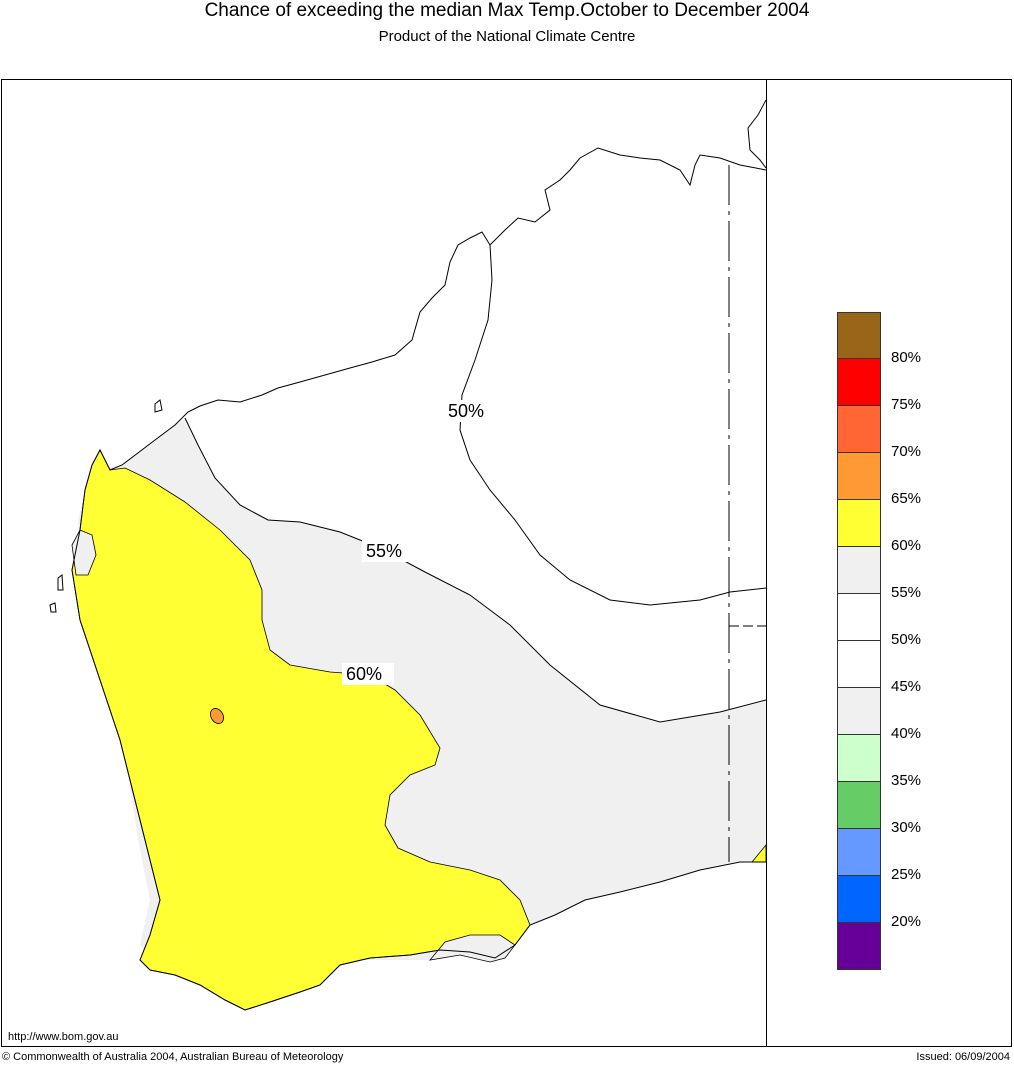 This screenshot has width=1014, height=1066. What do you see at coordinates (906, 404) in the screenshot?
I see `legend-label: 75%` at bounding box center [906, 404].